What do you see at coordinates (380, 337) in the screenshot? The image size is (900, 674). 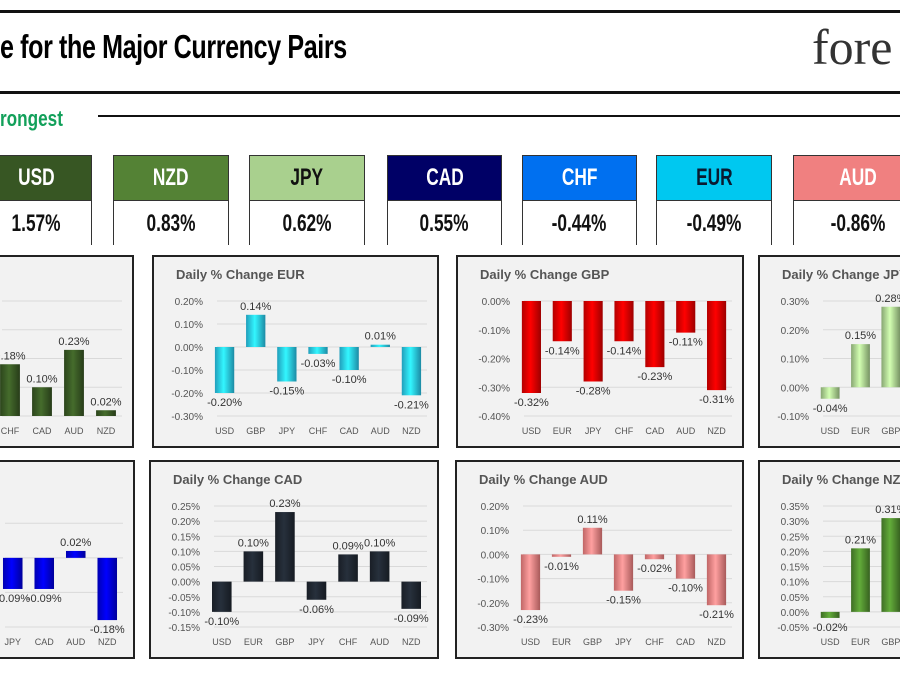 I see `data-label: 0.01%` at bounding box center [380, 337].